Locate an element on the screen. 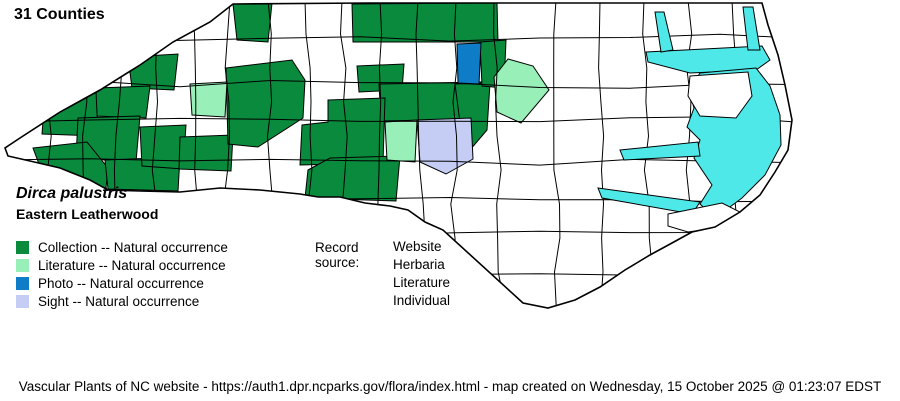 The width and height of the screenshot is (900, 401). record-source-values: Website Herbaria Literature Individual is located at coordinates (421, 276).